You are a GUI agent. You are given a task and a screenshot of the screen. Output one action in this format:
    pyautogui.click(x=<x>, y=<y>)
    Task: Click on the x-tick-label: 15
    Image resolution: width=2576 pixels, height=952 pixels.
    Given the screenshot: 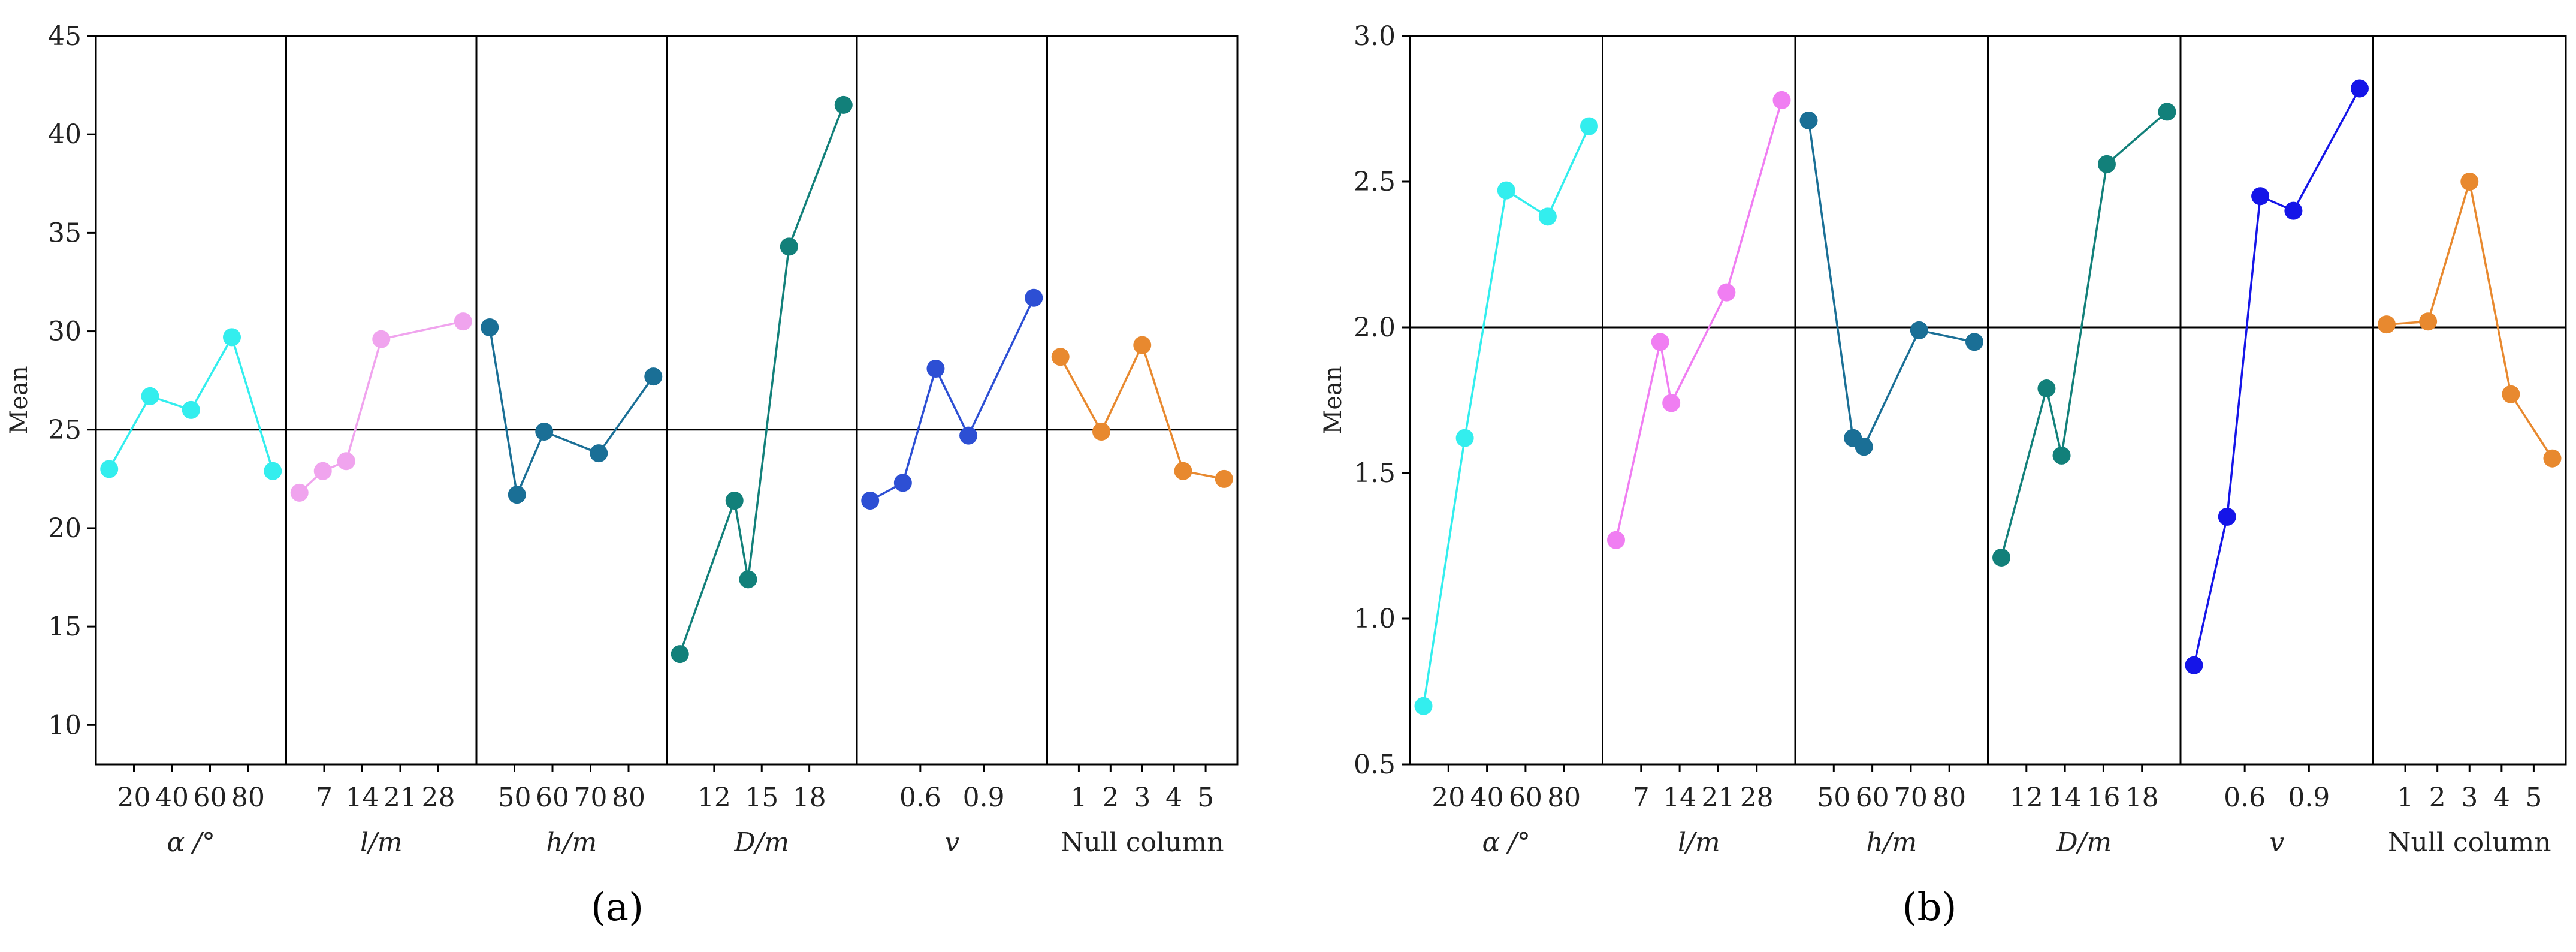 What is the action you would take?
    pyautogui.click(x=762, y=798)
    